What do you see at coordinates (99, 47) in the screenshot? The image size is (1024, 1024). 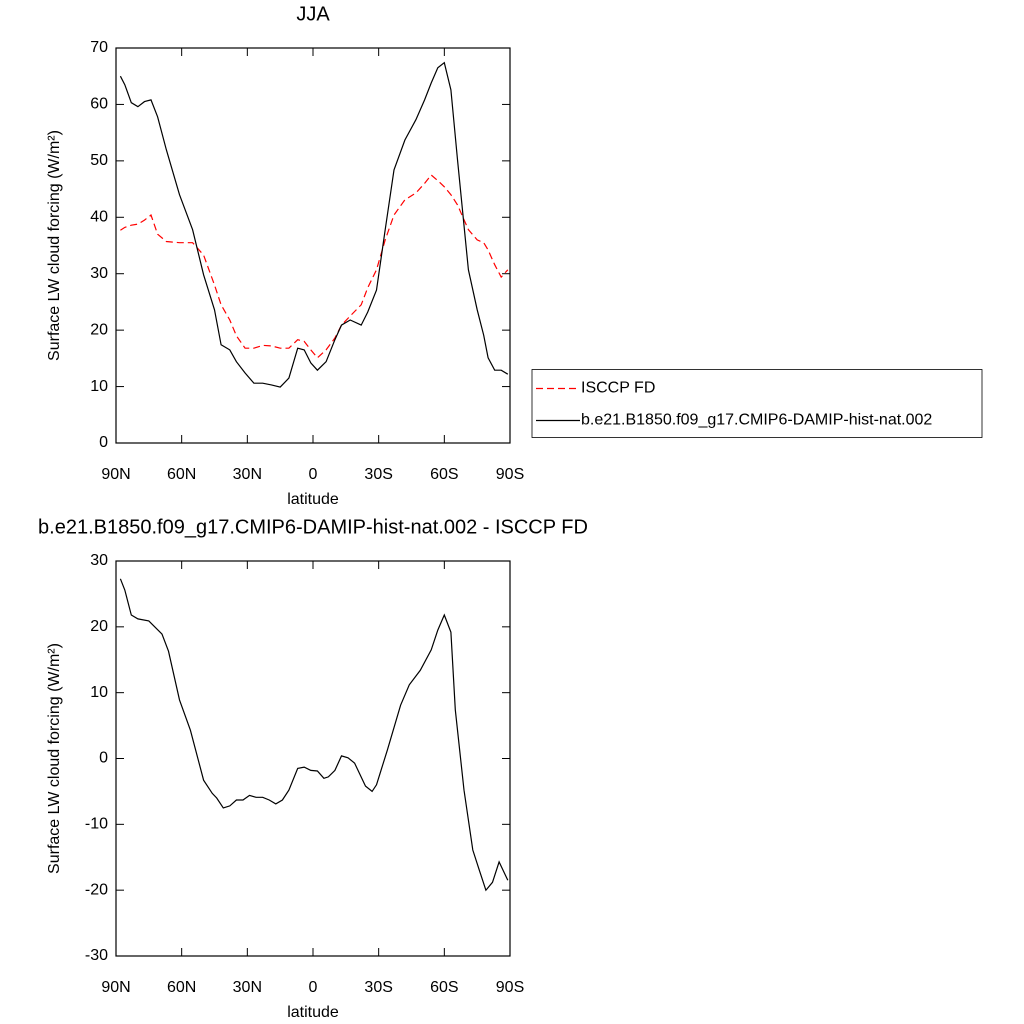 I see `y-tick-label: 70` at bounding box center [99, 47].